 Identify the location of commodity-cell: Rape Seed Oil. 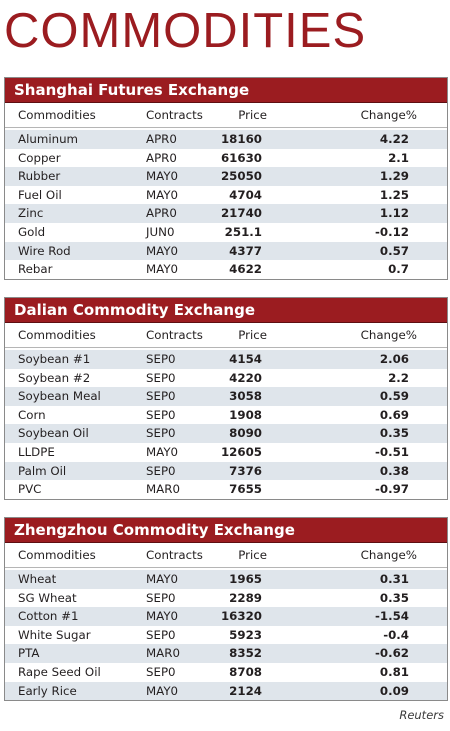
(59, 671).